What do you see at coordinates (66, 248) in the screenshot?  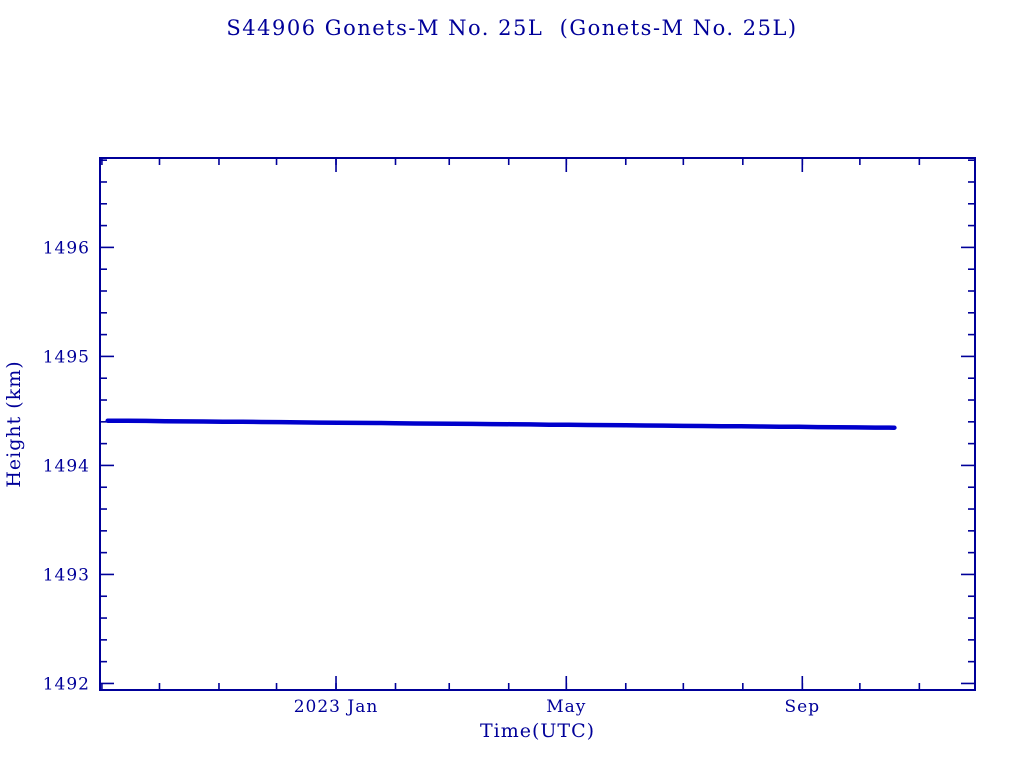 I see `y-tick-label: 1496` at bounding box center [66, 248].